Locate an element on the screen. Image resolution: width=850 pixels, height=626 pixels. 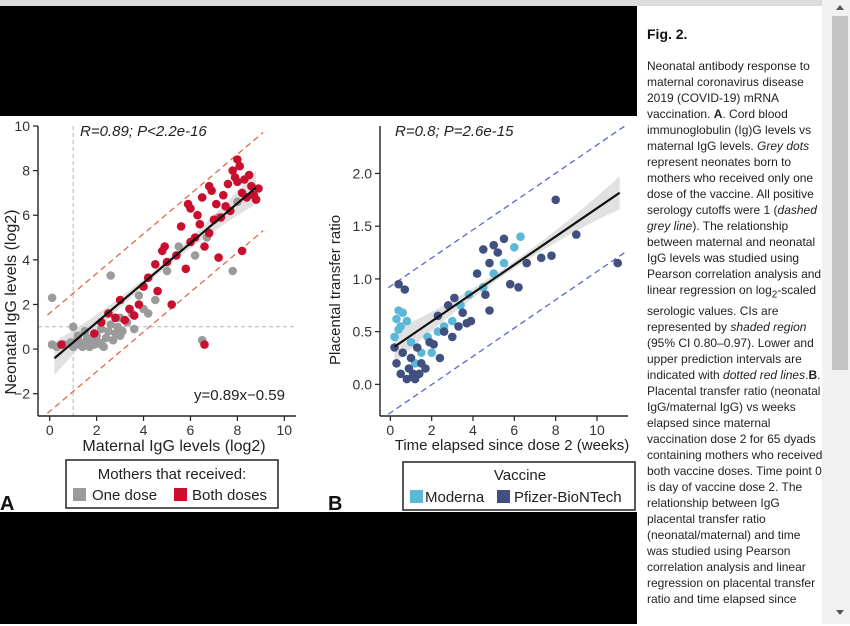
series-both-doses is located at coordinates (160, 252).